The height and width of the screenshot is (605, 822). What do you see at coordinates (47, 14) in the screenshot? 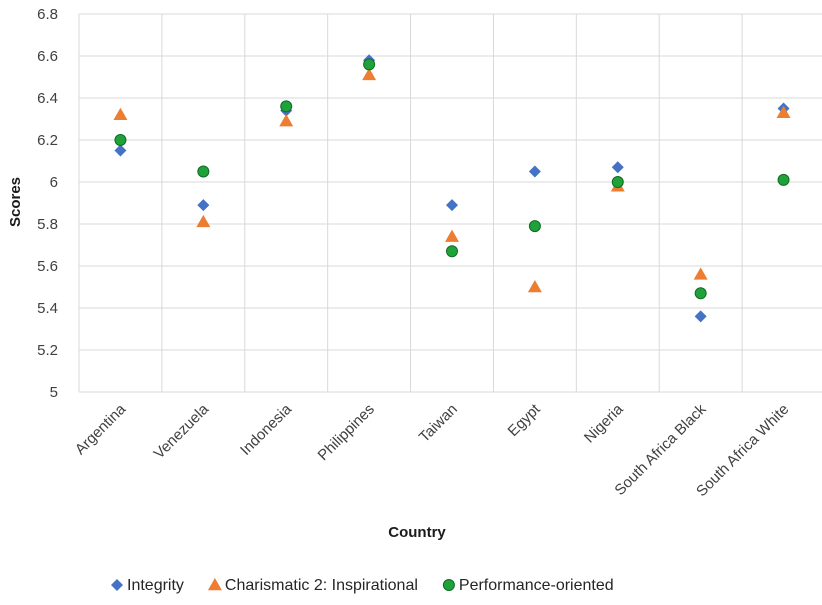
I see `y-tick-label: 6.8` at bounding box center [47, 14].